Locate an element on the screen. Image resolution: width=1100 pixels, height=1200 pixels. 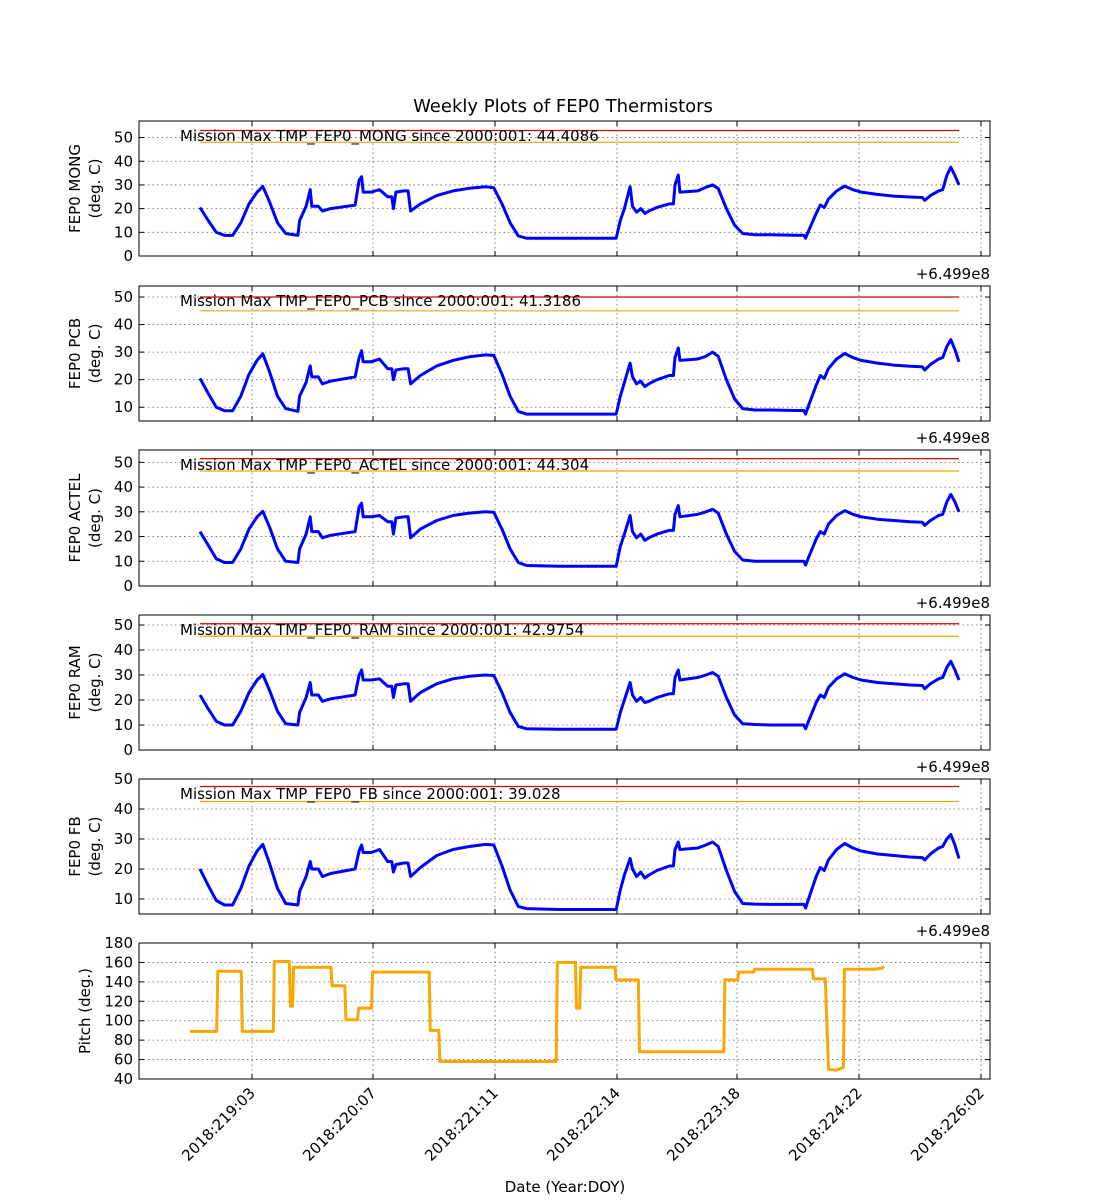
x-tick-label: 2018:224:22 is located at coordinates (825, 1124).